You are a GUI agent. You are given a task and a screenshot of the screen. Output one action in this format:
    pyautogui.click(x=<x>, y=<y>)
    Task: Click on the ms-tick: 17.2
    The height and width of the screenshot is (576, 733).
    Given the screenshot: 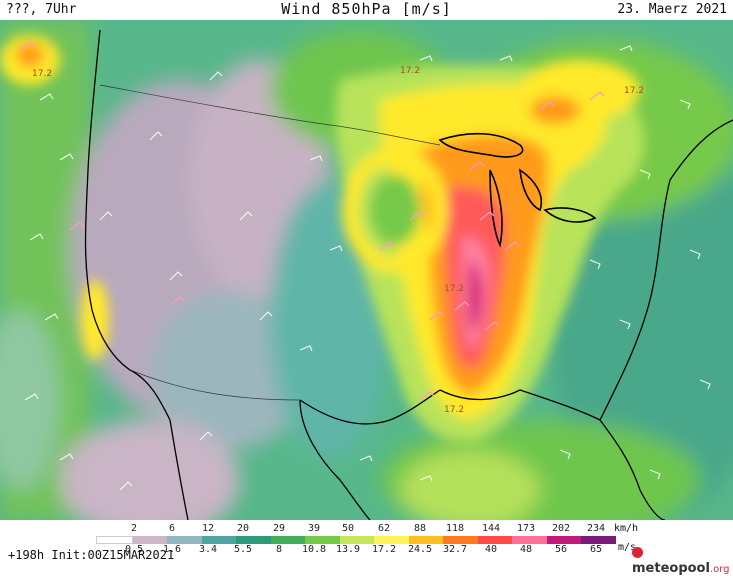 What is the action you would take?
    pyautogui.click(x=384, y=549)
    